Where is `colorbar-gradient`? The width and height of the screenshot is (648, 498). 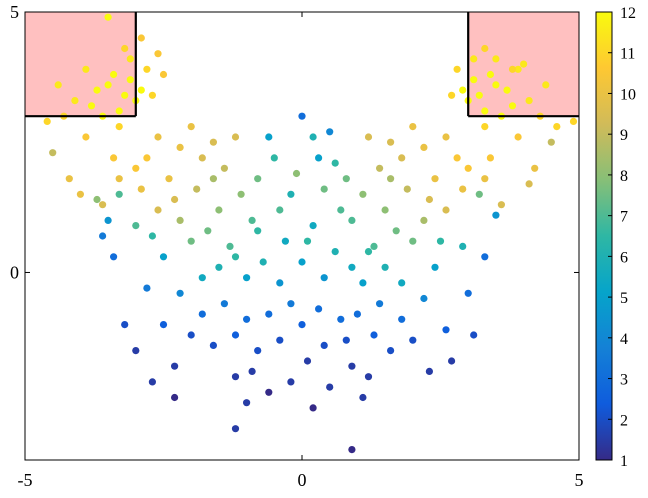 colorbar-gradient is located at coordinates (604, 236).